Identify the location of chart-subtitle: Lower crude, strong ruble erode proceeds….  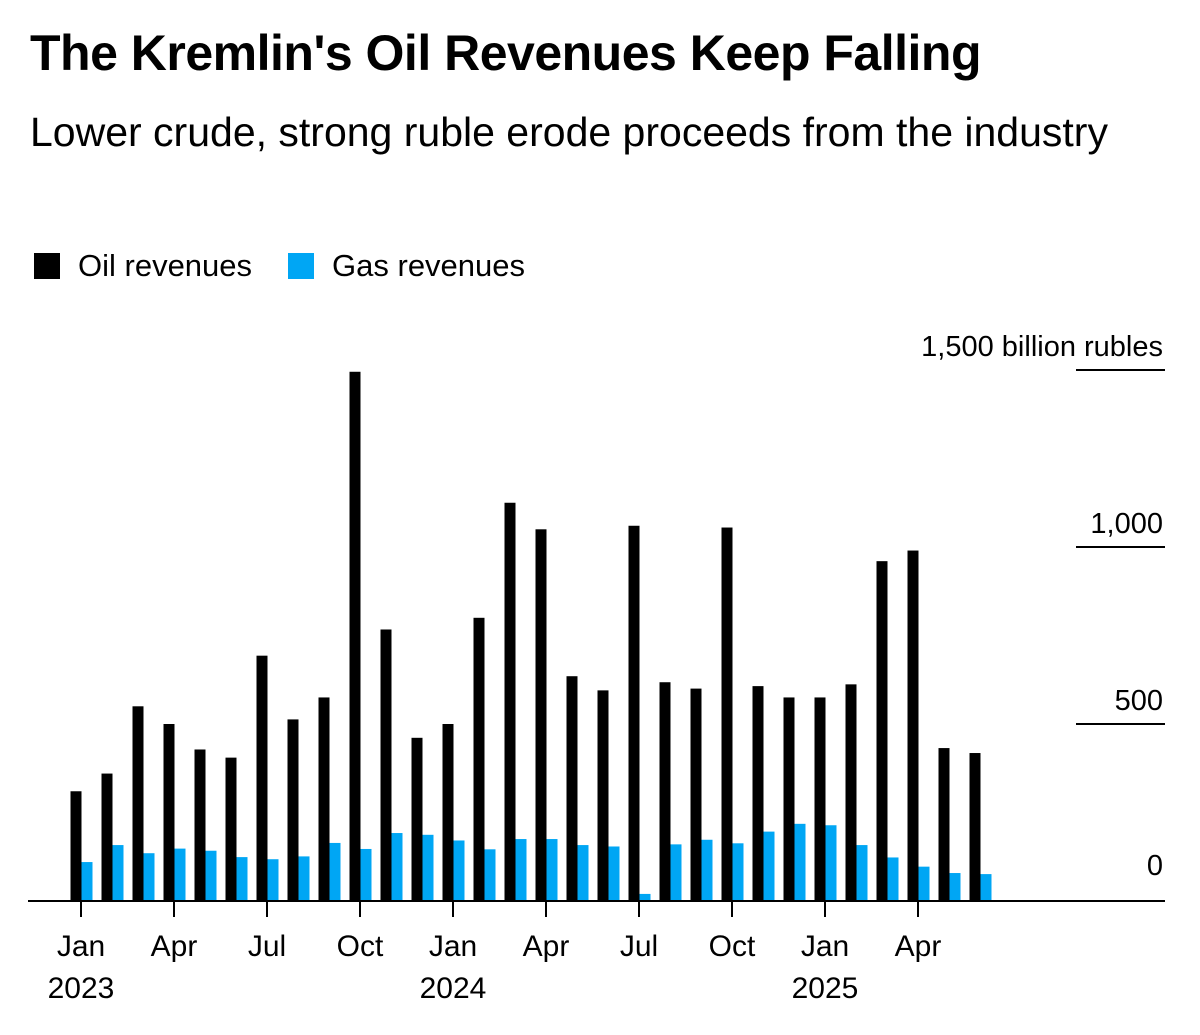
(569, 132).